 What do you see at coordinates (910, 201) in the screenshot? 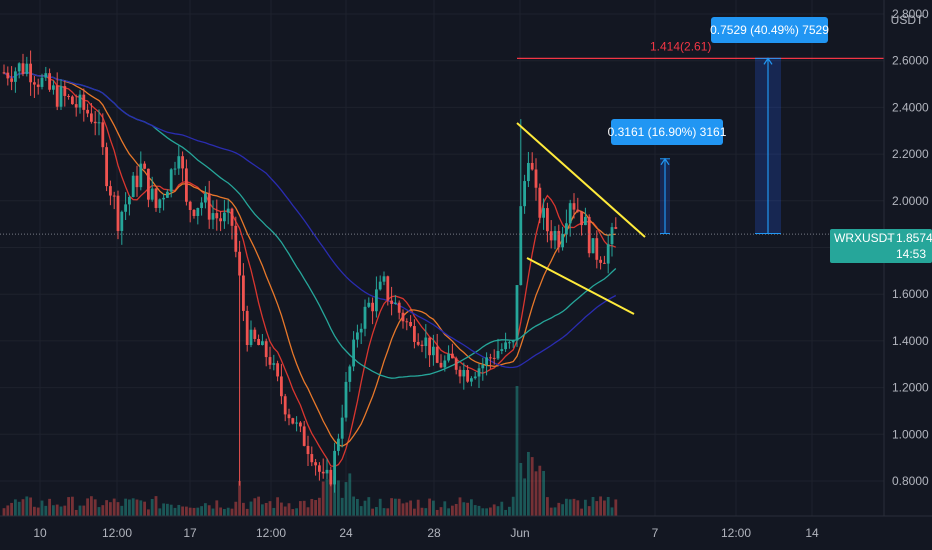
I see `y-tick-label: 2.0000` at bounding box center [910, 201].